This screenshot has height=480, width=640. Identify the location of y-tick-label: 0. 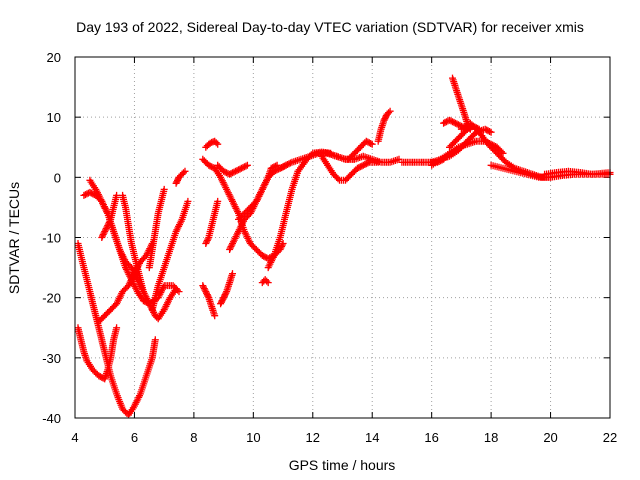
(57, 177).